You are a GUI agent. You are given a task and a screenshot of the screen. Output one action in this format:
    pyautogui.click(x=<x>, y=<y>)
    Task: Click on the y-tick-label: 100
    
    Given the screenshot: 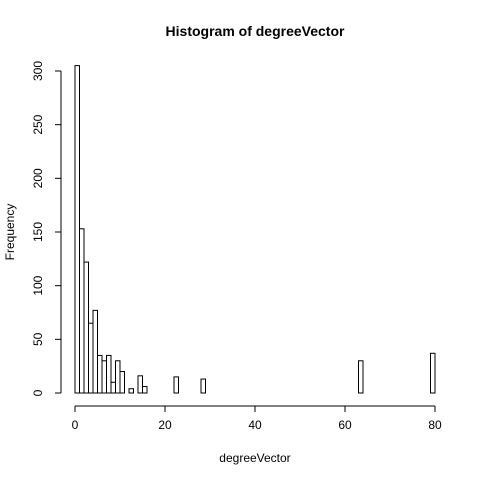 What is the action you would take?
    pyautogui.click(x=38, y=285)
    